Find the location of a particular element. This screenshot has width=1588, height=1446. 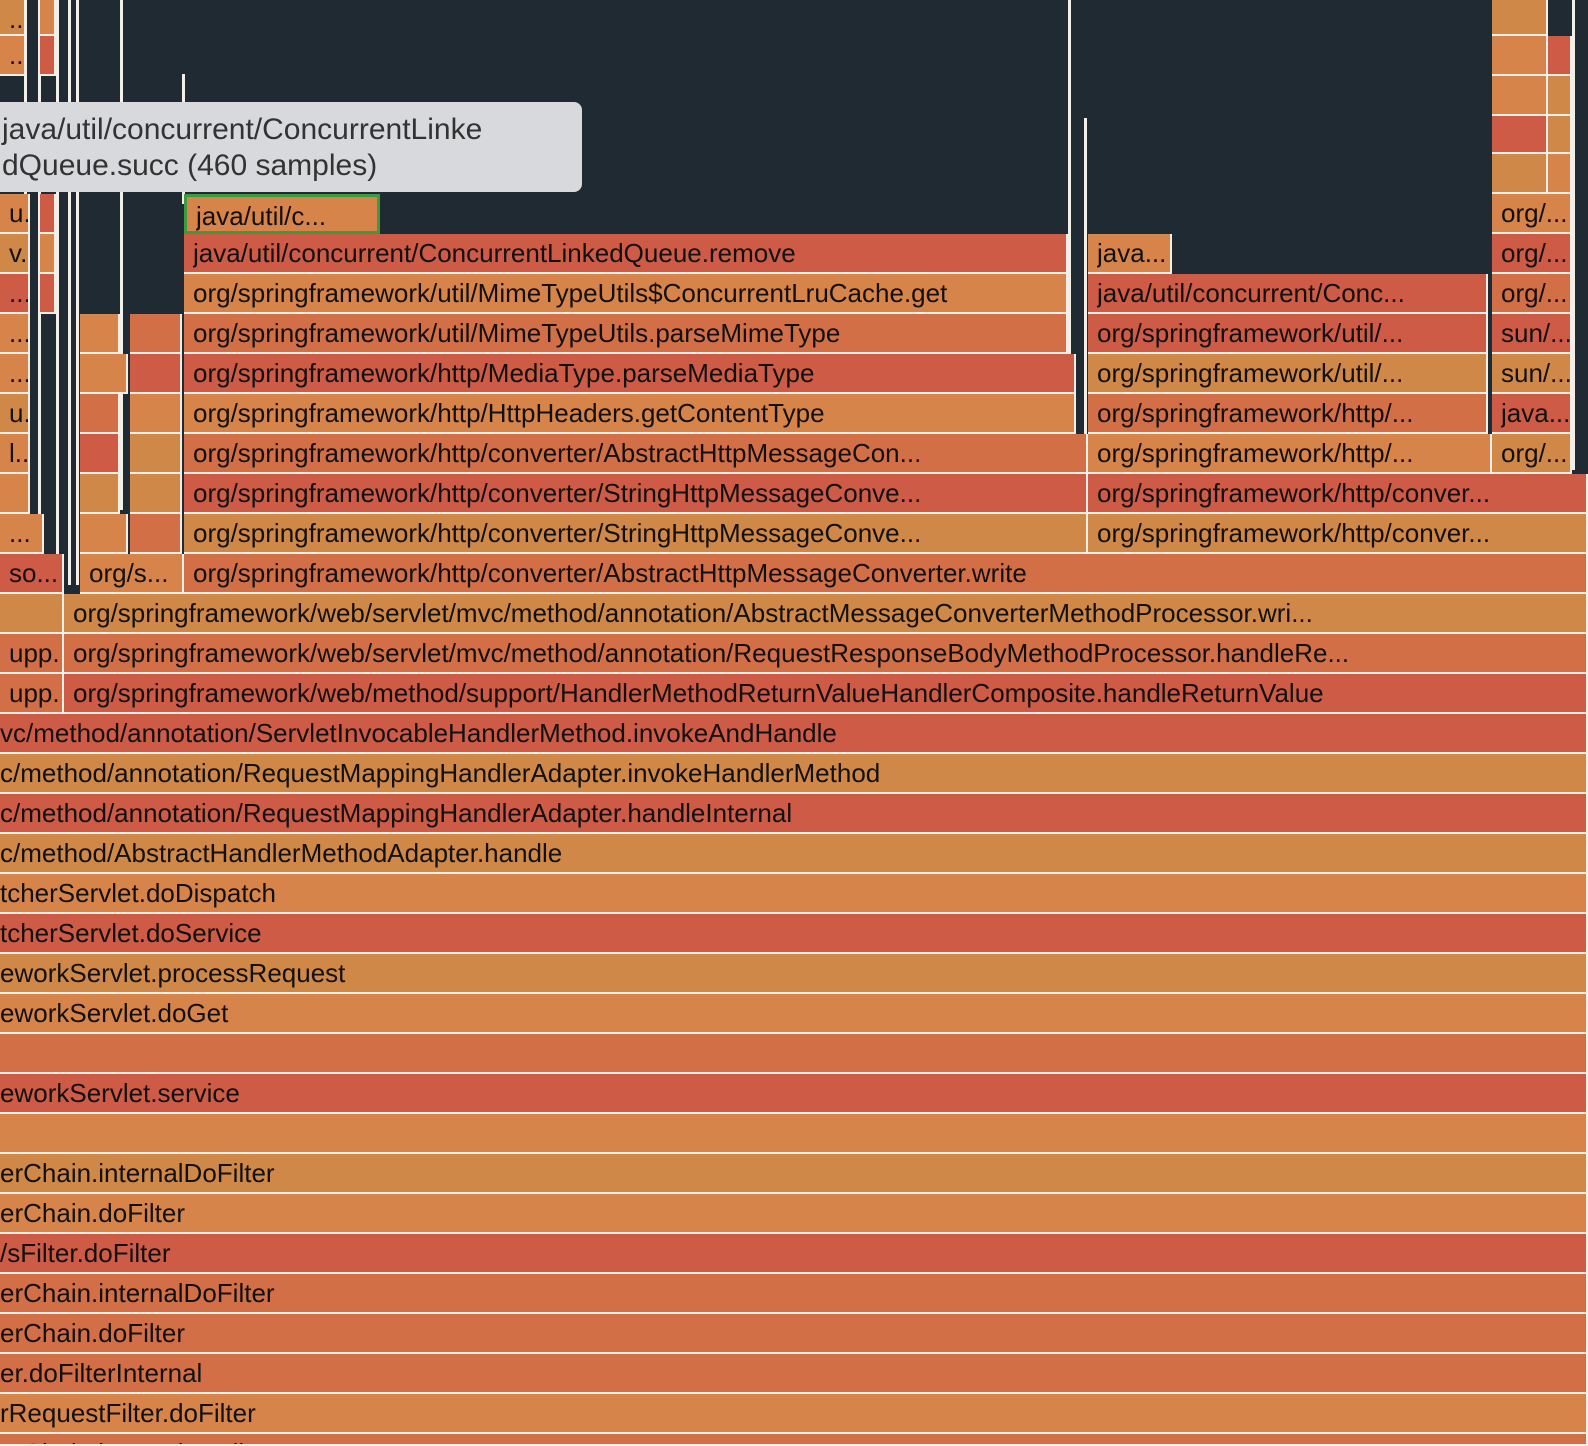

frame: /sFilter.doFilter is located at coordinates (794, 1254).